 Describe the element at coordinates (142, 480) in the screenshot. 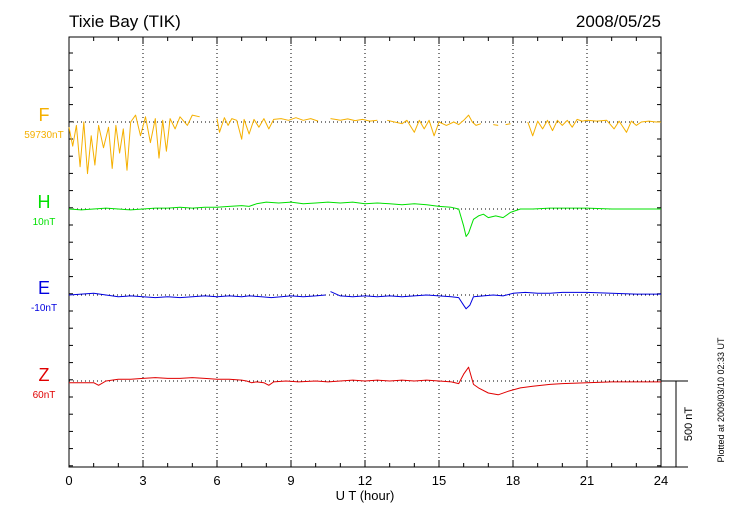

I see `x-tick-label: 3` at that location.